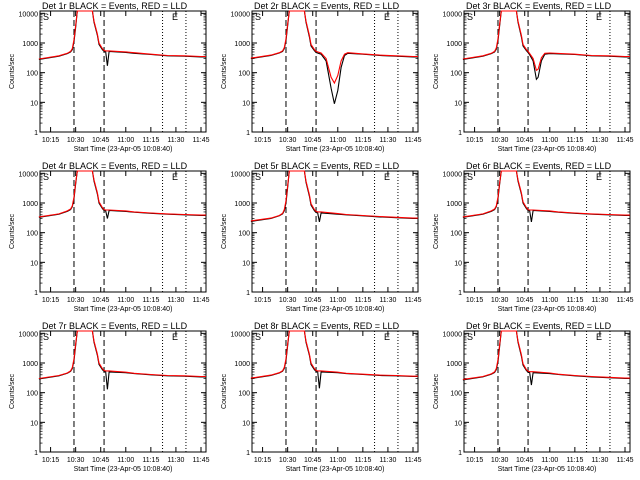  What do you see at coordinates (539, 166) in the screenshot?
I see `panel-title: Det 6r BLACK = Events, RED = LLD` at bounding box center [539, 166].